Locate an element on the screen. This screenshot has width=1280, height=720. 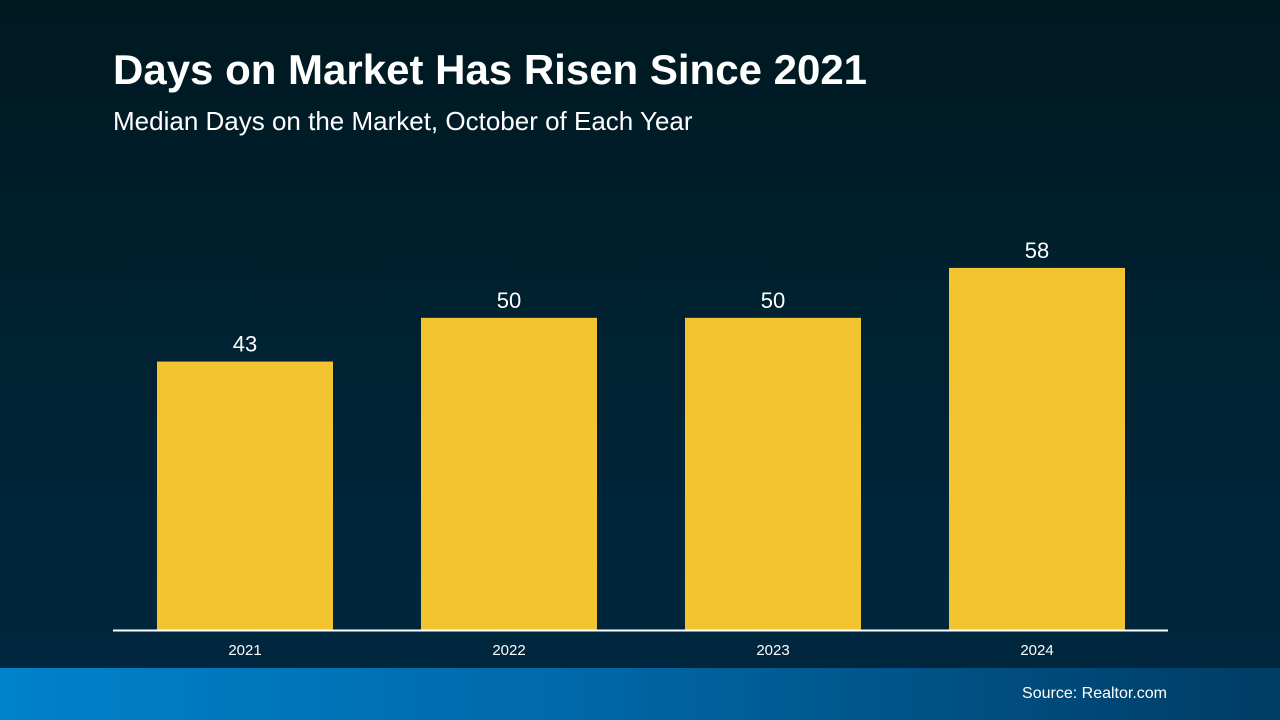
footer-band: Source: Realtor.com is located at coordinates (640, 694).